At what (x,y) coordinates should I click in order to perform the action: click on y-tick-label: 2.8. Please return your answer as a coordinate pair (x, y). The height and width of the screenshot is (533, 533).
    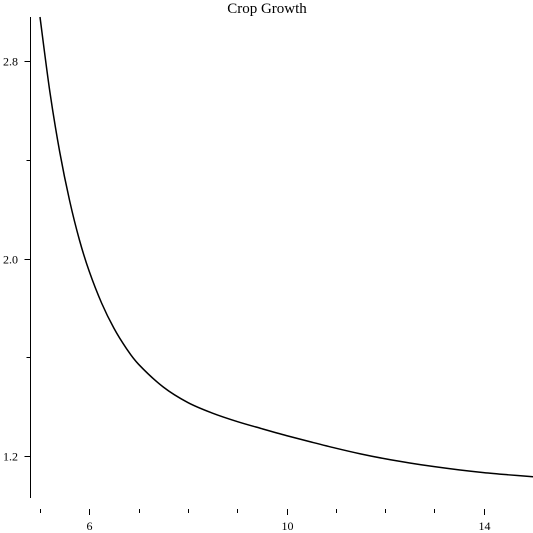
    Looking at the image, I should click on (10, 62).